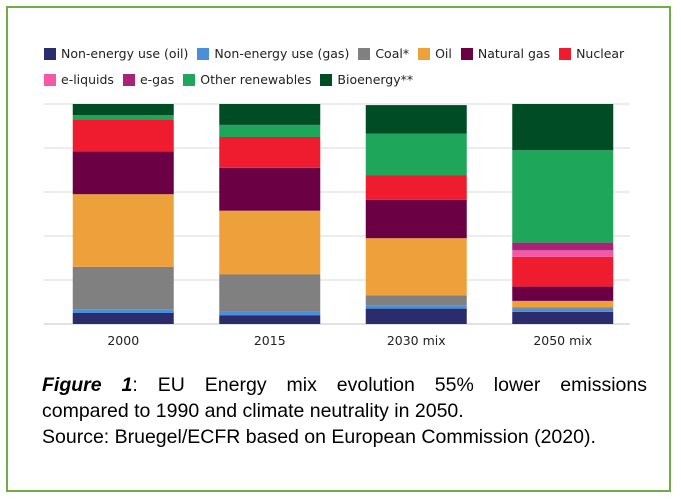 This screenshot has width=681, height=502. Describe the element at coordinates (416, 340) in the screenshot. I see `x-tick-label: 2030 mix` at that location.